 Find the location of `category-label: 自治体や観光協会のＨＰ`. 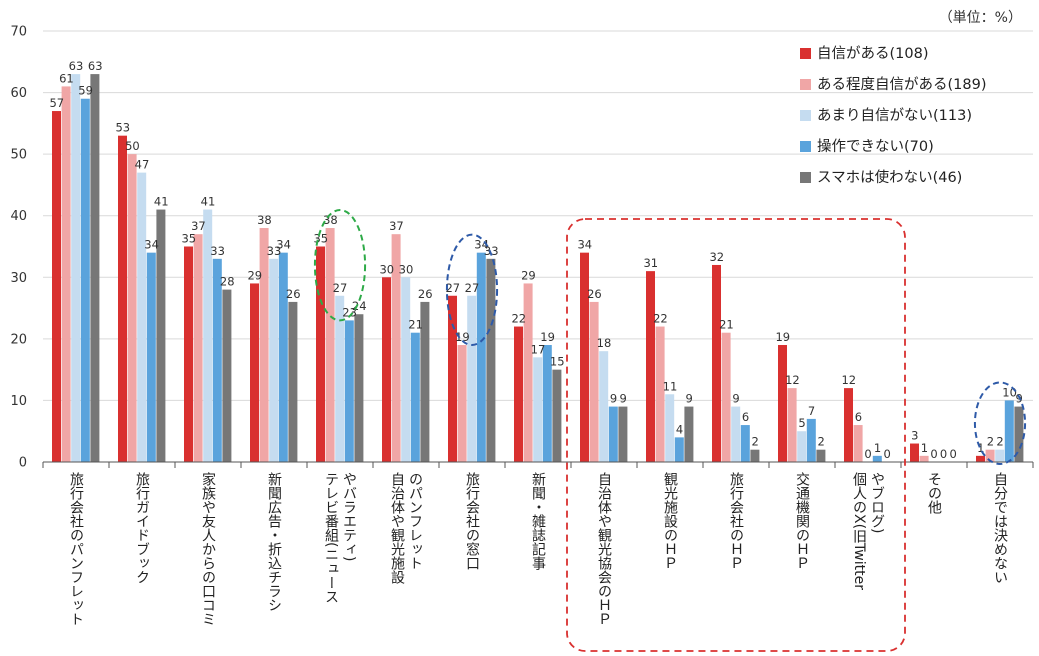

category-label: 自治体や観光協会のＨＰ is located at coordinates (604, 549).